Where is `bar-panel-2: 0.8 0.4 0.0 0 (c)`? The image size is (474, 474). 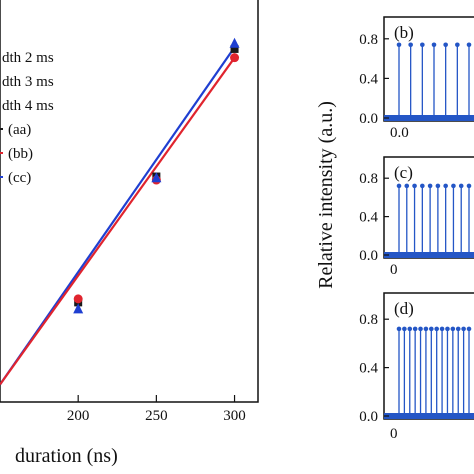 bar-panel-2: 0.8 0.4 0.0 0 (c) is located at coordinates (416, 217).